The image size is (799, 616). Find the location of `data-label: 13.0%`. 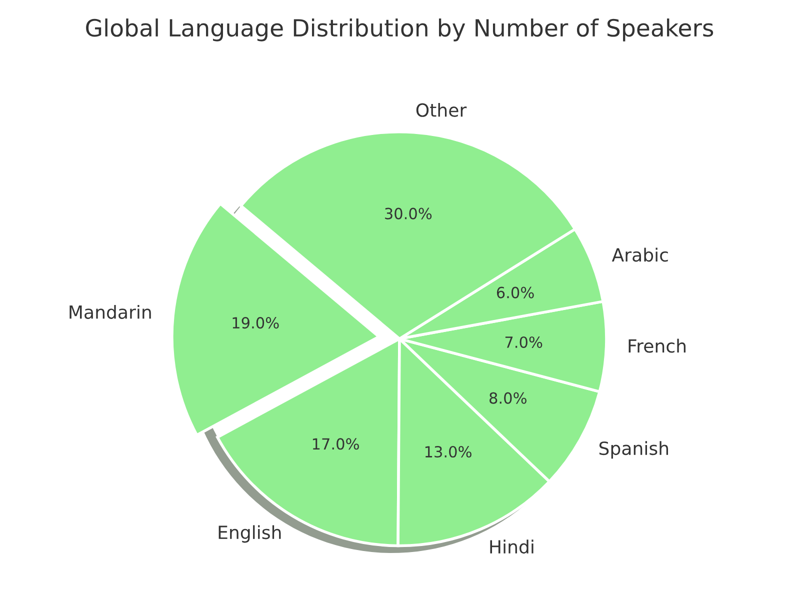

data-label: 13.0% is located at coordinates (448, 452).